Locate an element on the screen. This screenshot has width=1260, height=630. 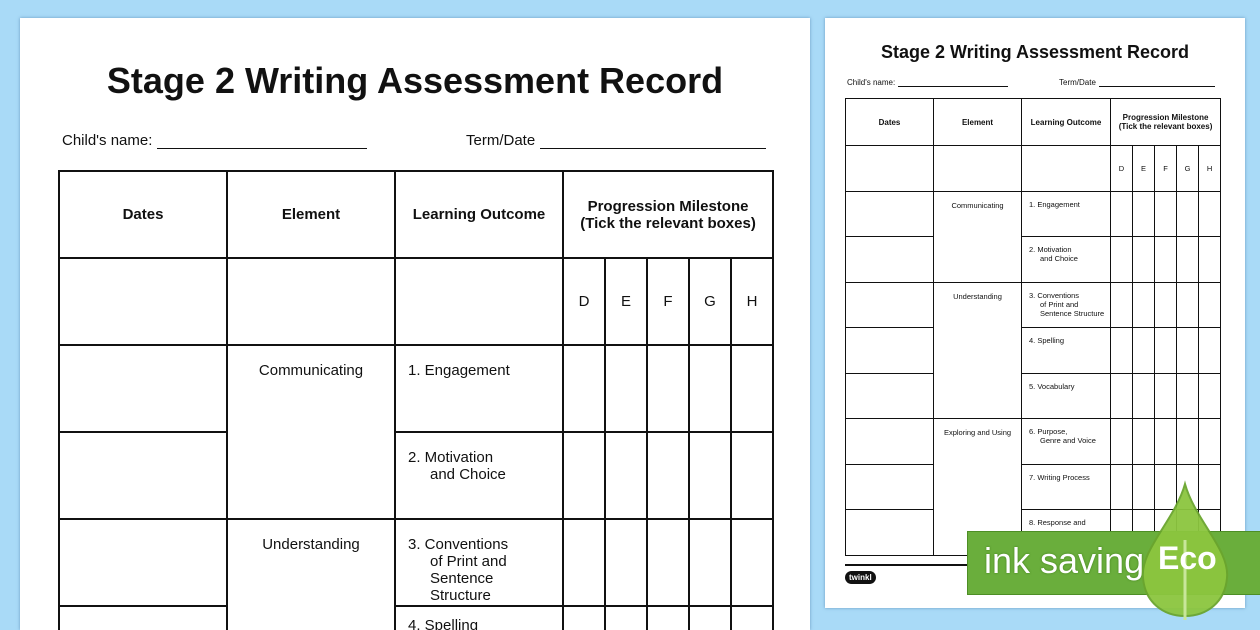
page-title: Stage 2 Writing Assessment Record is located at coordinates (415, 80).